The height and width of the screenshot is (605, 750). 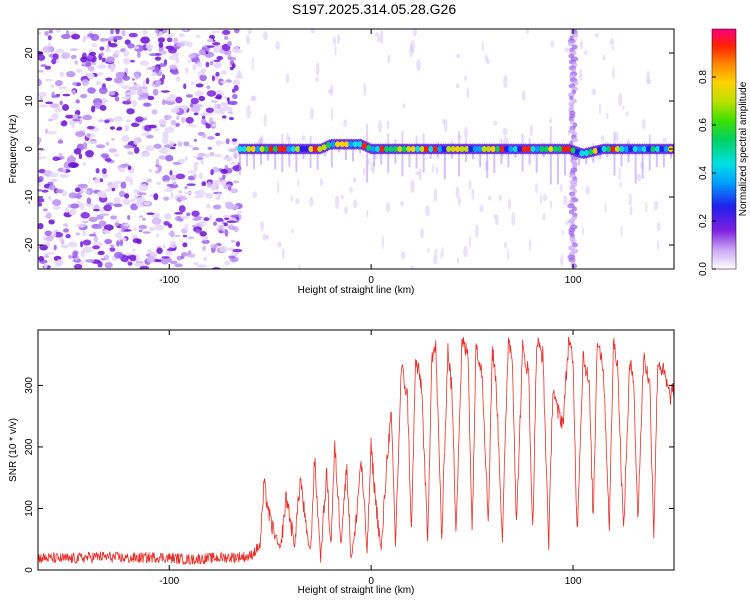 I want to click on spectrogram-y-tick-label: -20, so click(x=29, y=244).